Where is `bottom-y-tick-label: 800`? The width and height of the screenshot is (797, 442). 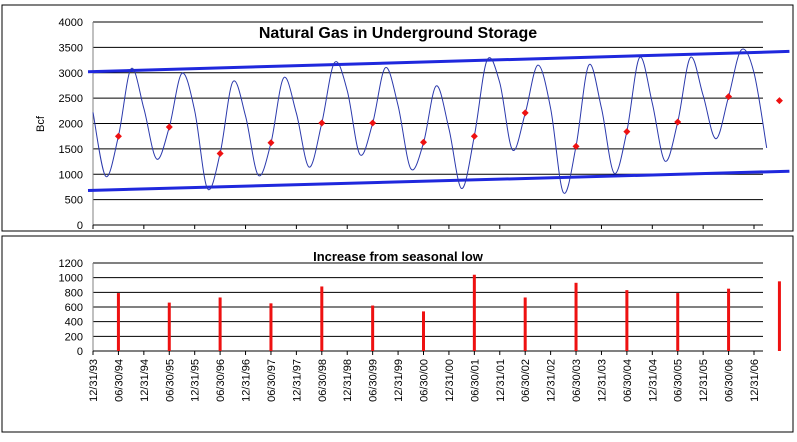
bottom-y-tick-label: 800 is located at coordinates (74, 293).